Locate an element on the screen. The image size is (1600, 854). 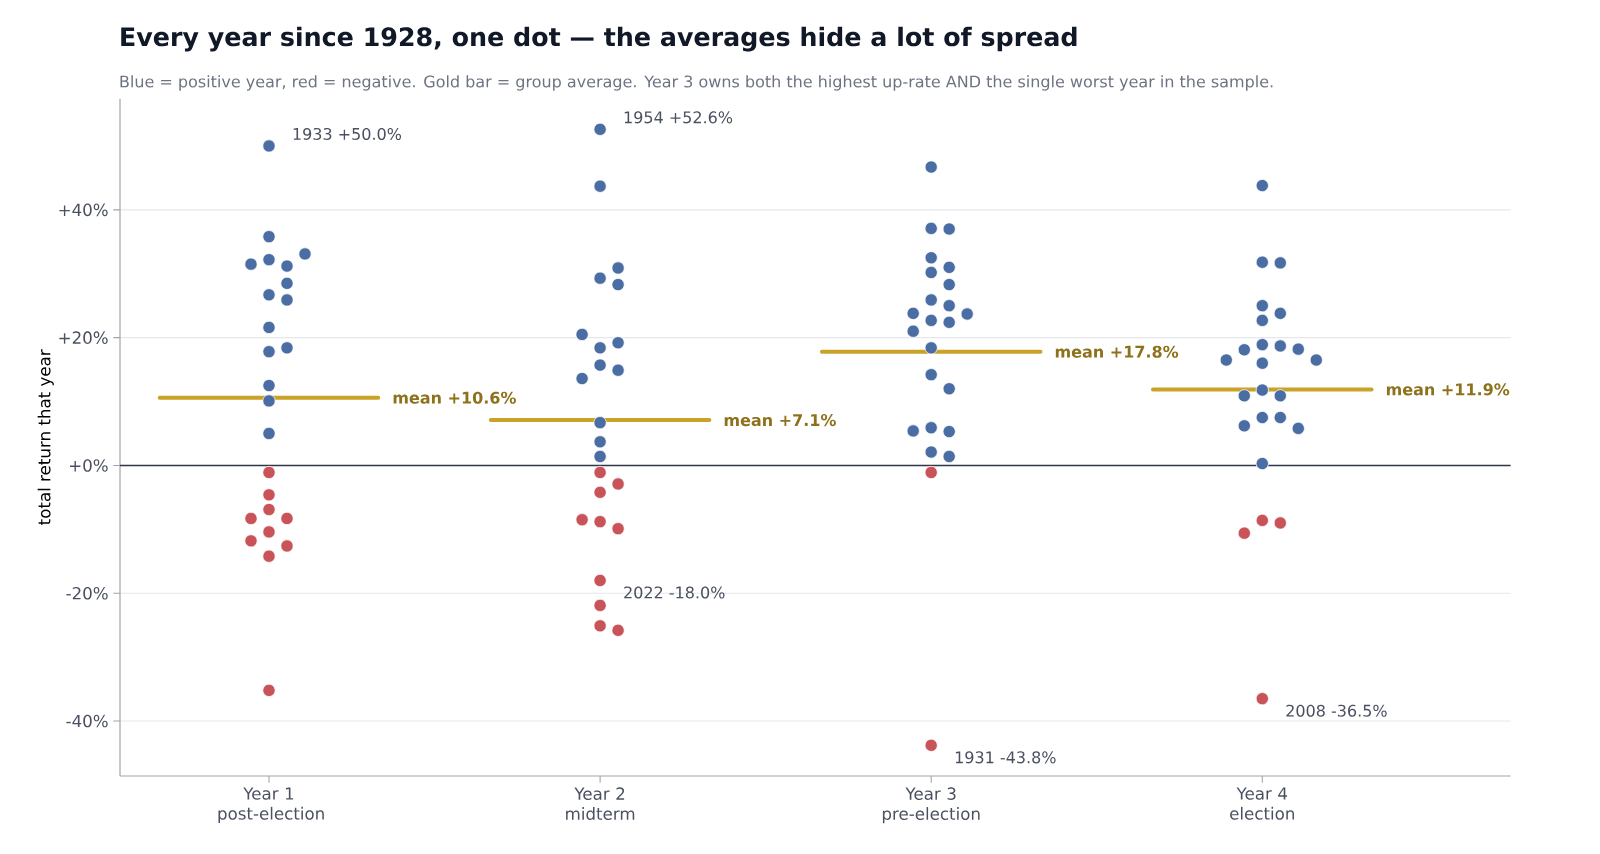
ref-line-label: mean +17.8% is located at coordinates (1117, 351).